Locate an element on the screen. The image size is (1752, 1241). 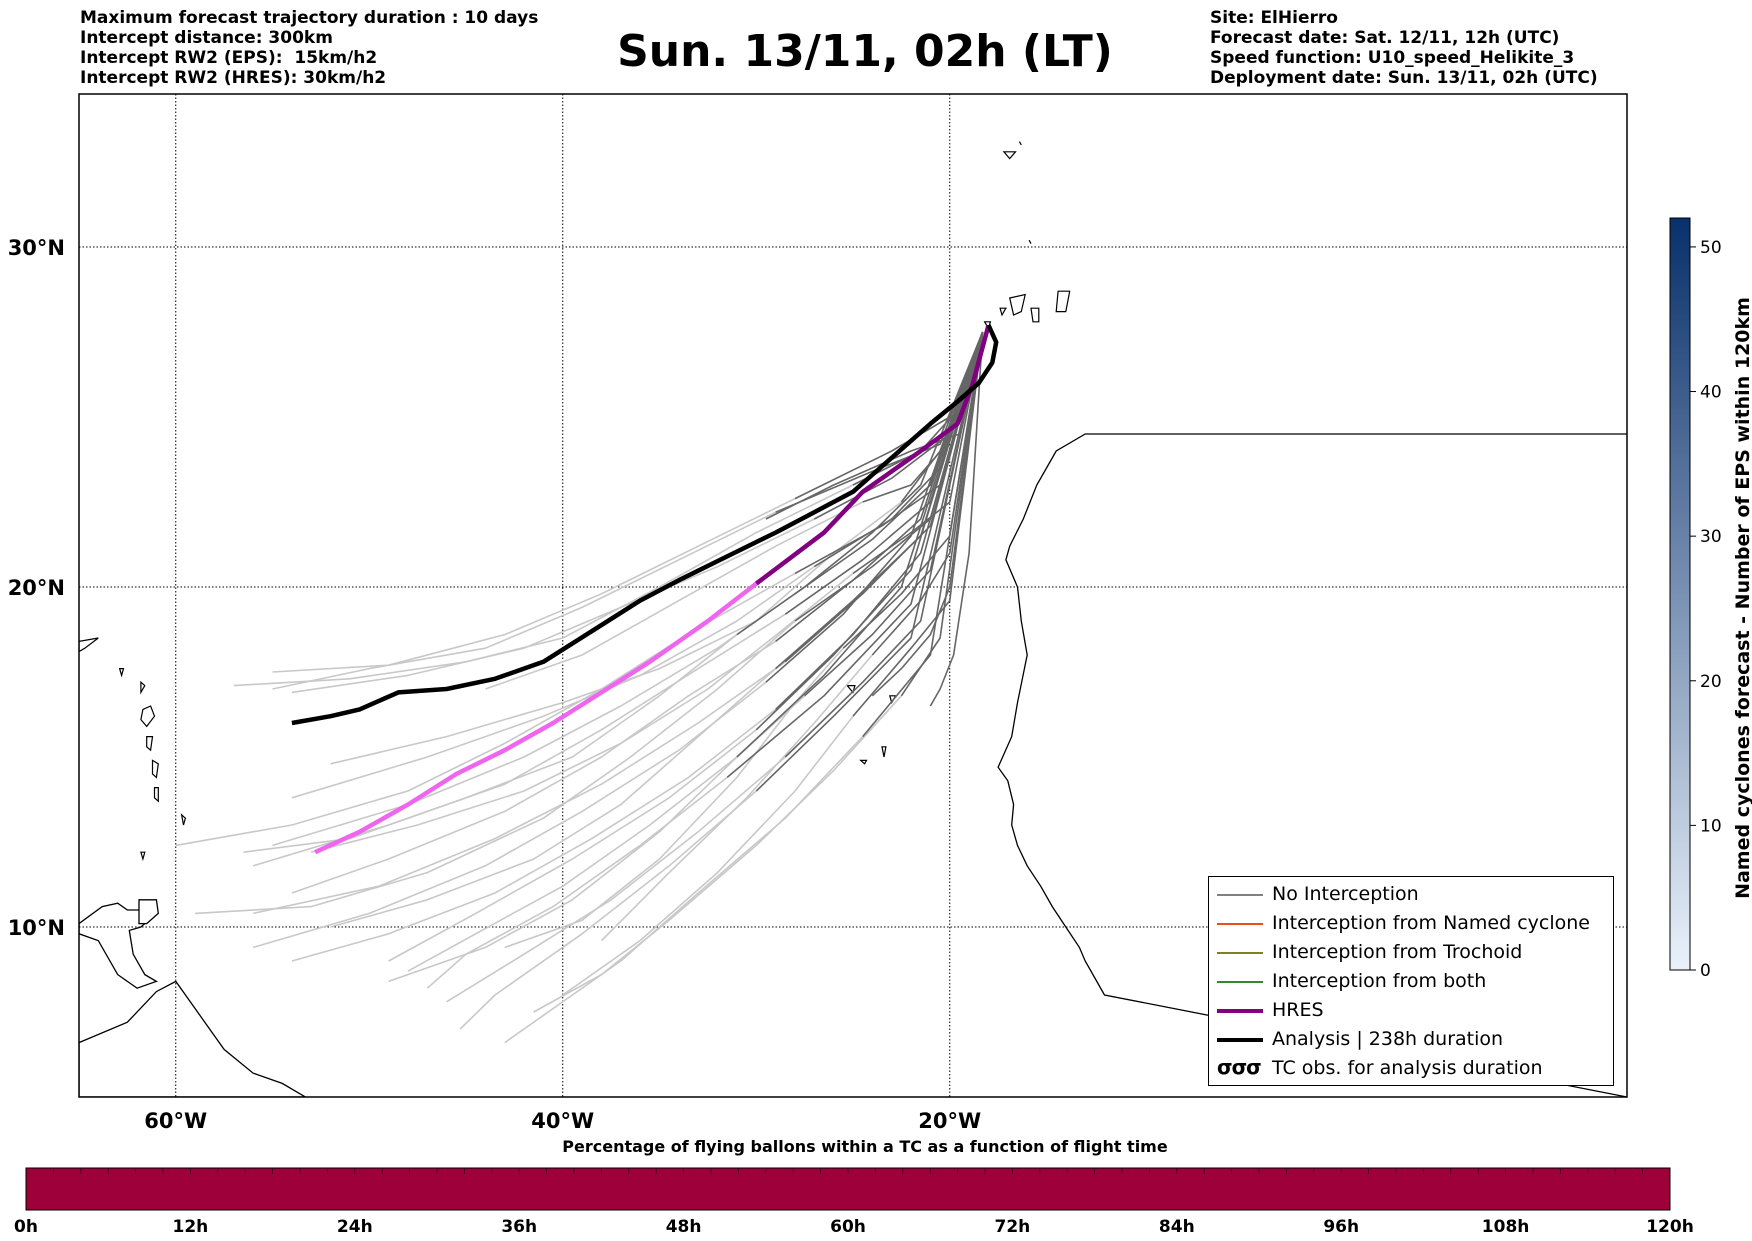
legend-item: Interception from both is located at coordinates (1411, 982).